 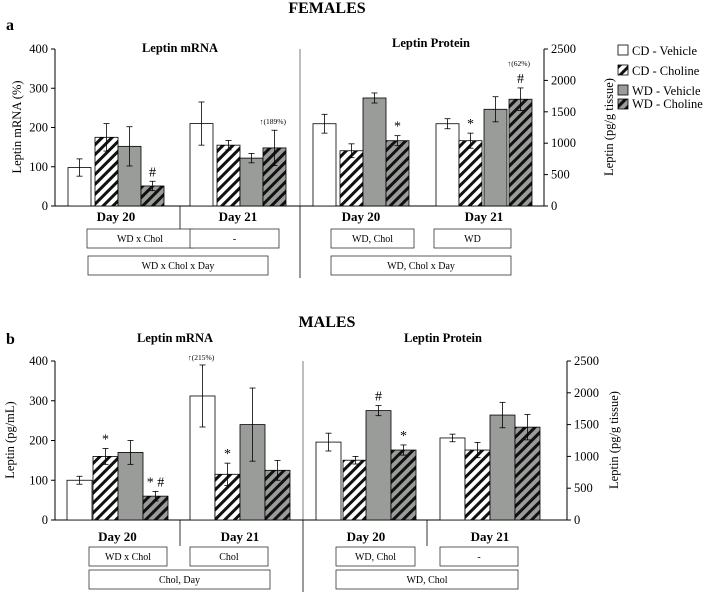 I want to click on females-left-tick-label: 100, so click(x=38, y=167).